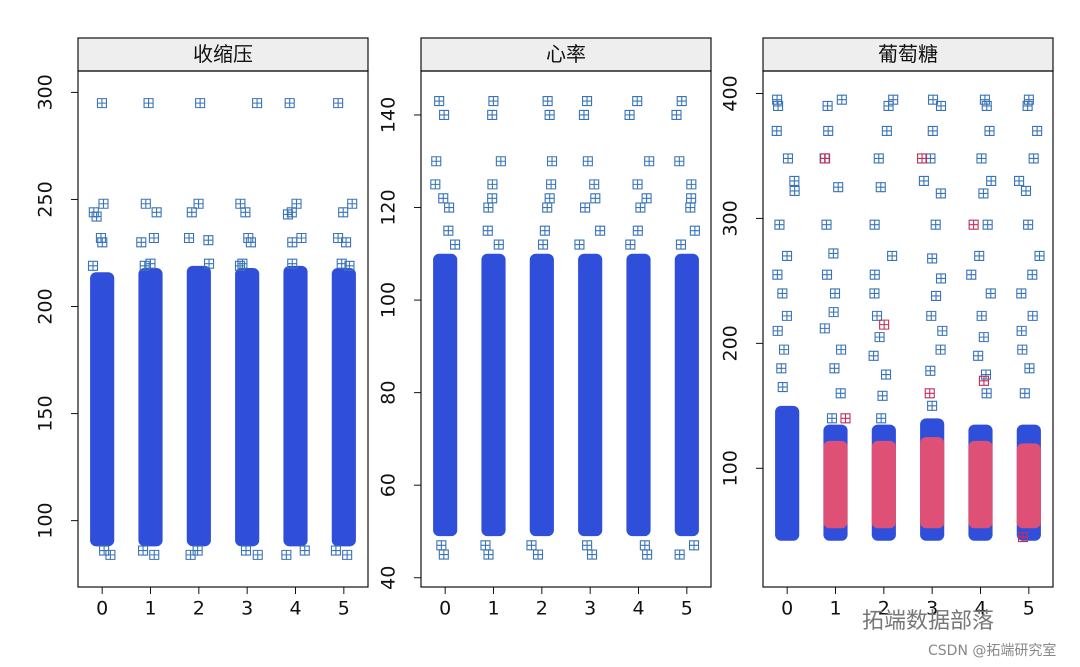 The height and width of the screenshot is (667, 1080). Describe the element at coordinates (980, 609) in the screenshot. I see `x-tick-label: 4` at that location.